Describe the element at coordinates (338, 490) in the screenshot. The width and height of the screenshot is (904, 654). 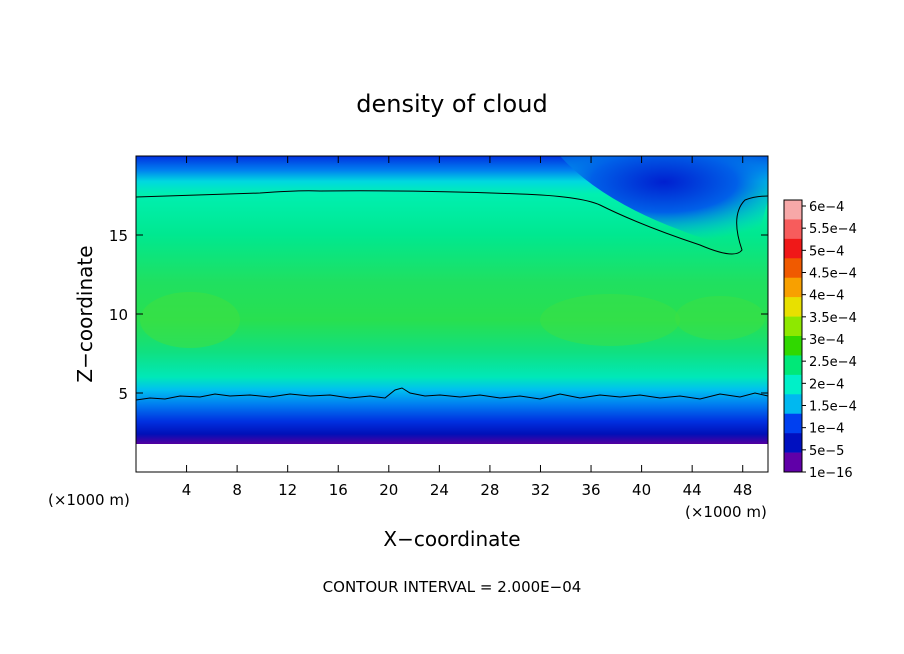
I see `x-tick-label: 16` at that location.